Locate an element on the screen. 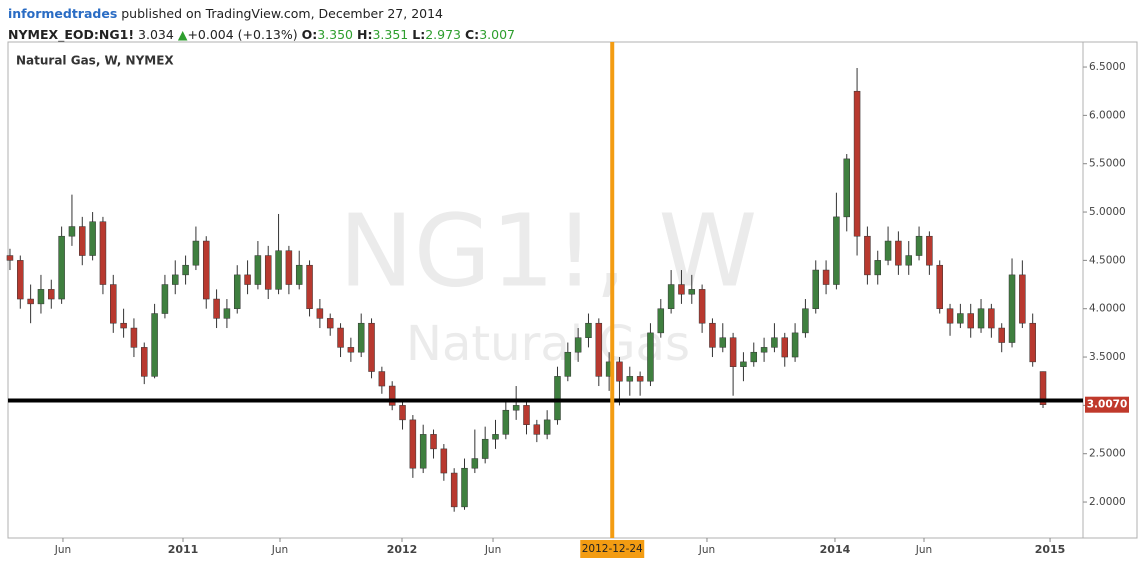 The width and height of the screenshot is (1138, 566). up-arrow: ▲ is located at coordinates (182, 34).